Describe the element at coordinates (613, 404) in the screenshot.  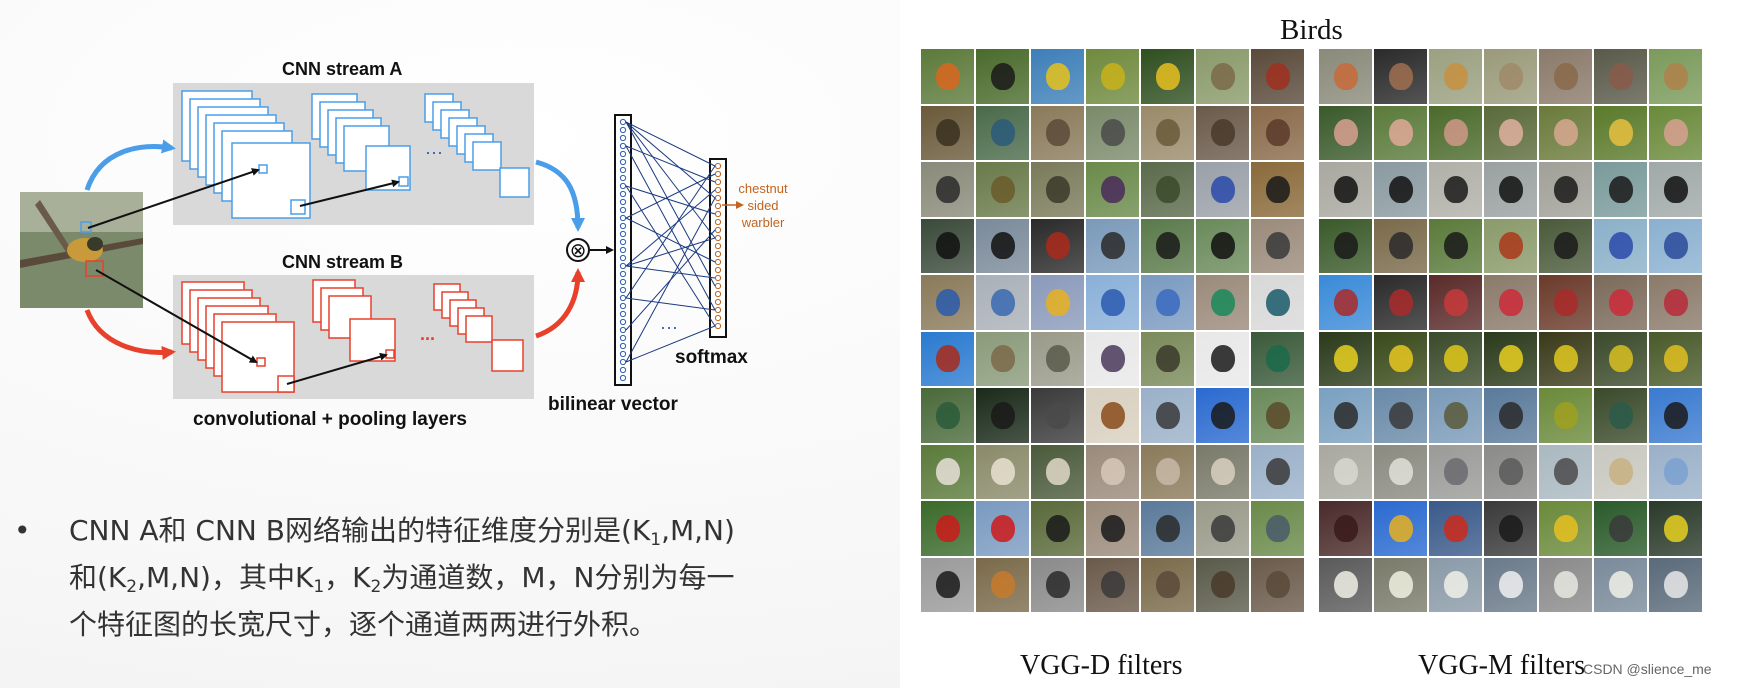
I see `bilinear-vector-label: bilinear vector` at that location.